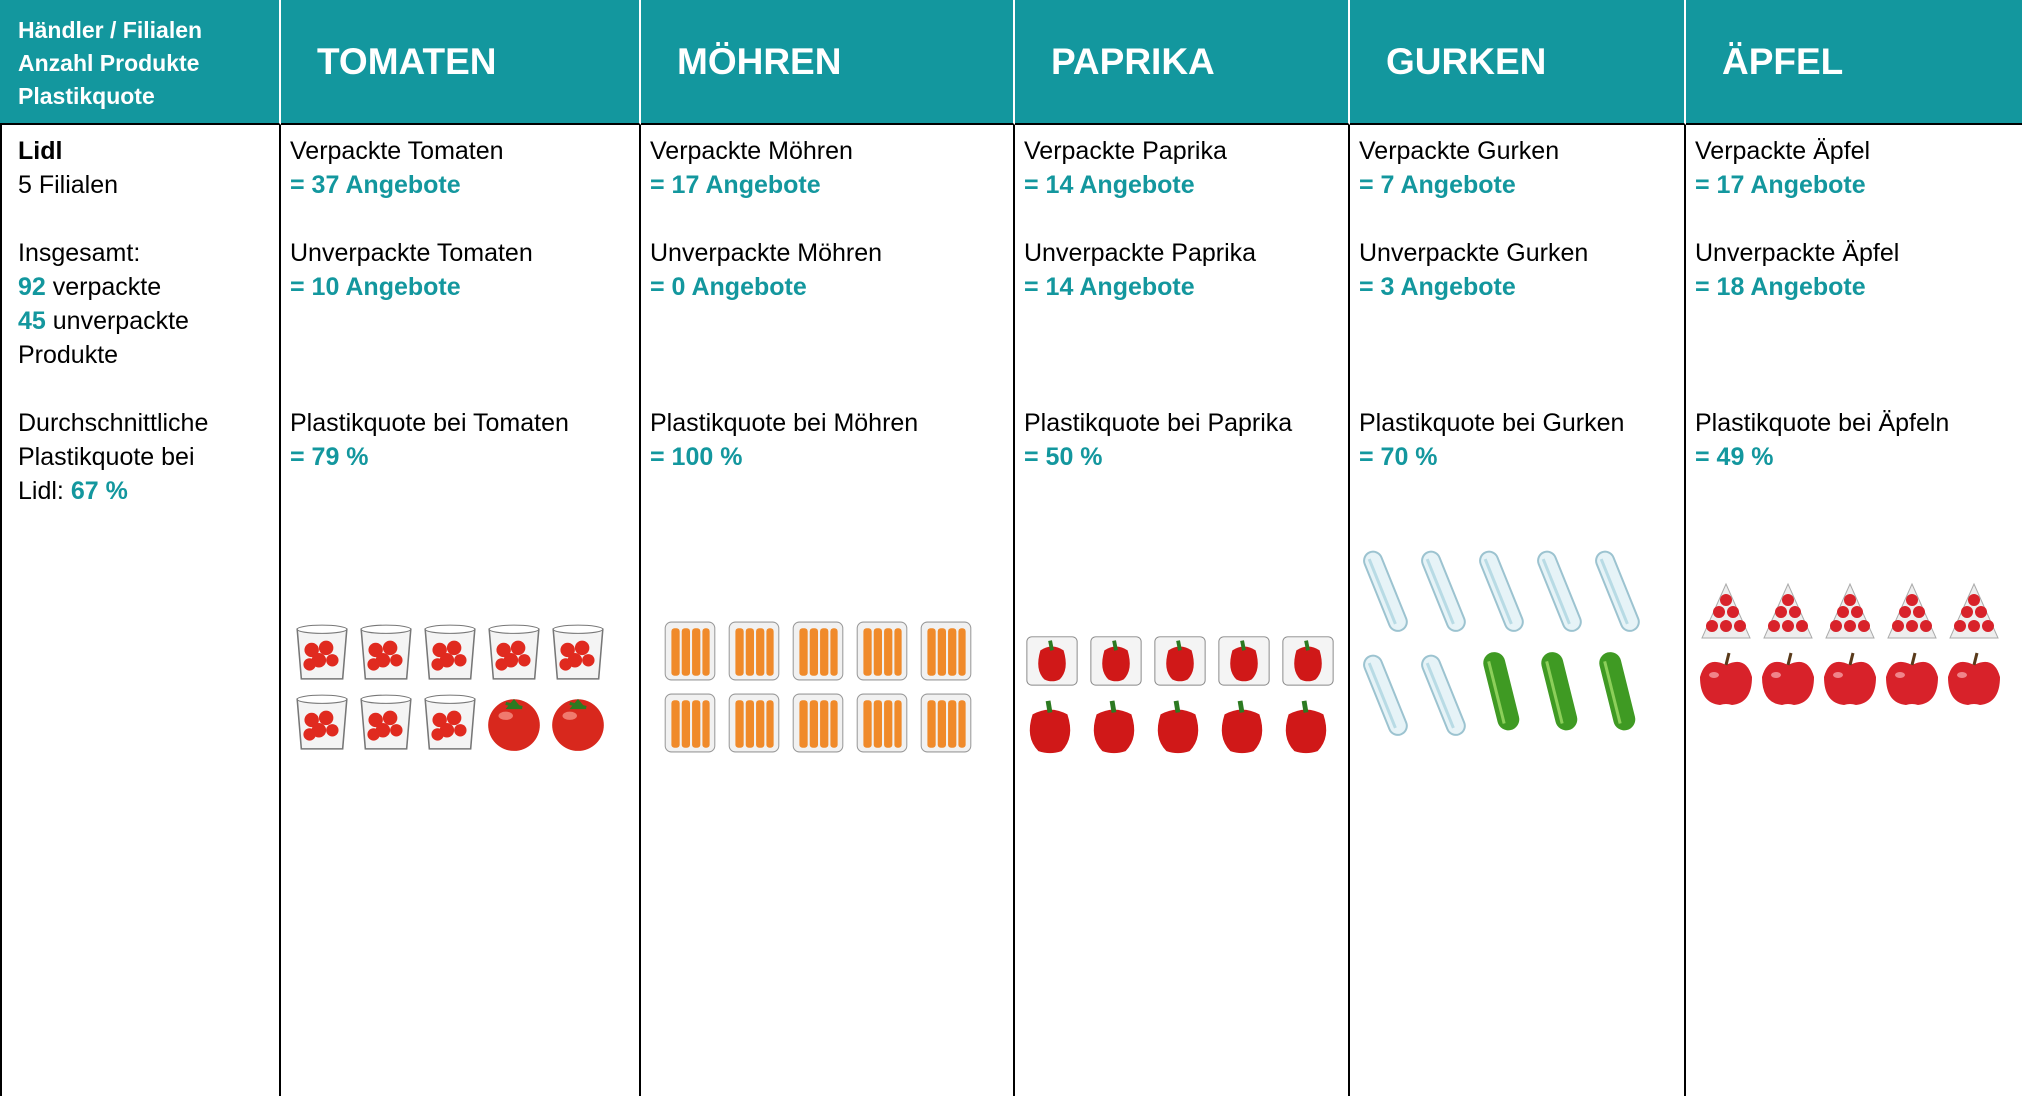 The width and height of the screenshot is (2022, 1096). I want to click on quota-value: = 79 %, so click(329, 457).